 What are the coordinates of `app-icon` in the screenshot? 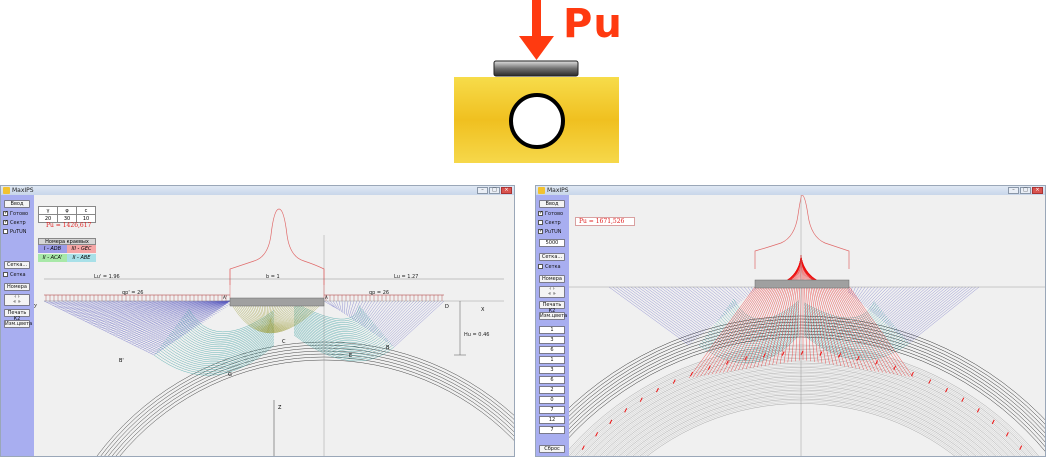 It's located at (6, 190).